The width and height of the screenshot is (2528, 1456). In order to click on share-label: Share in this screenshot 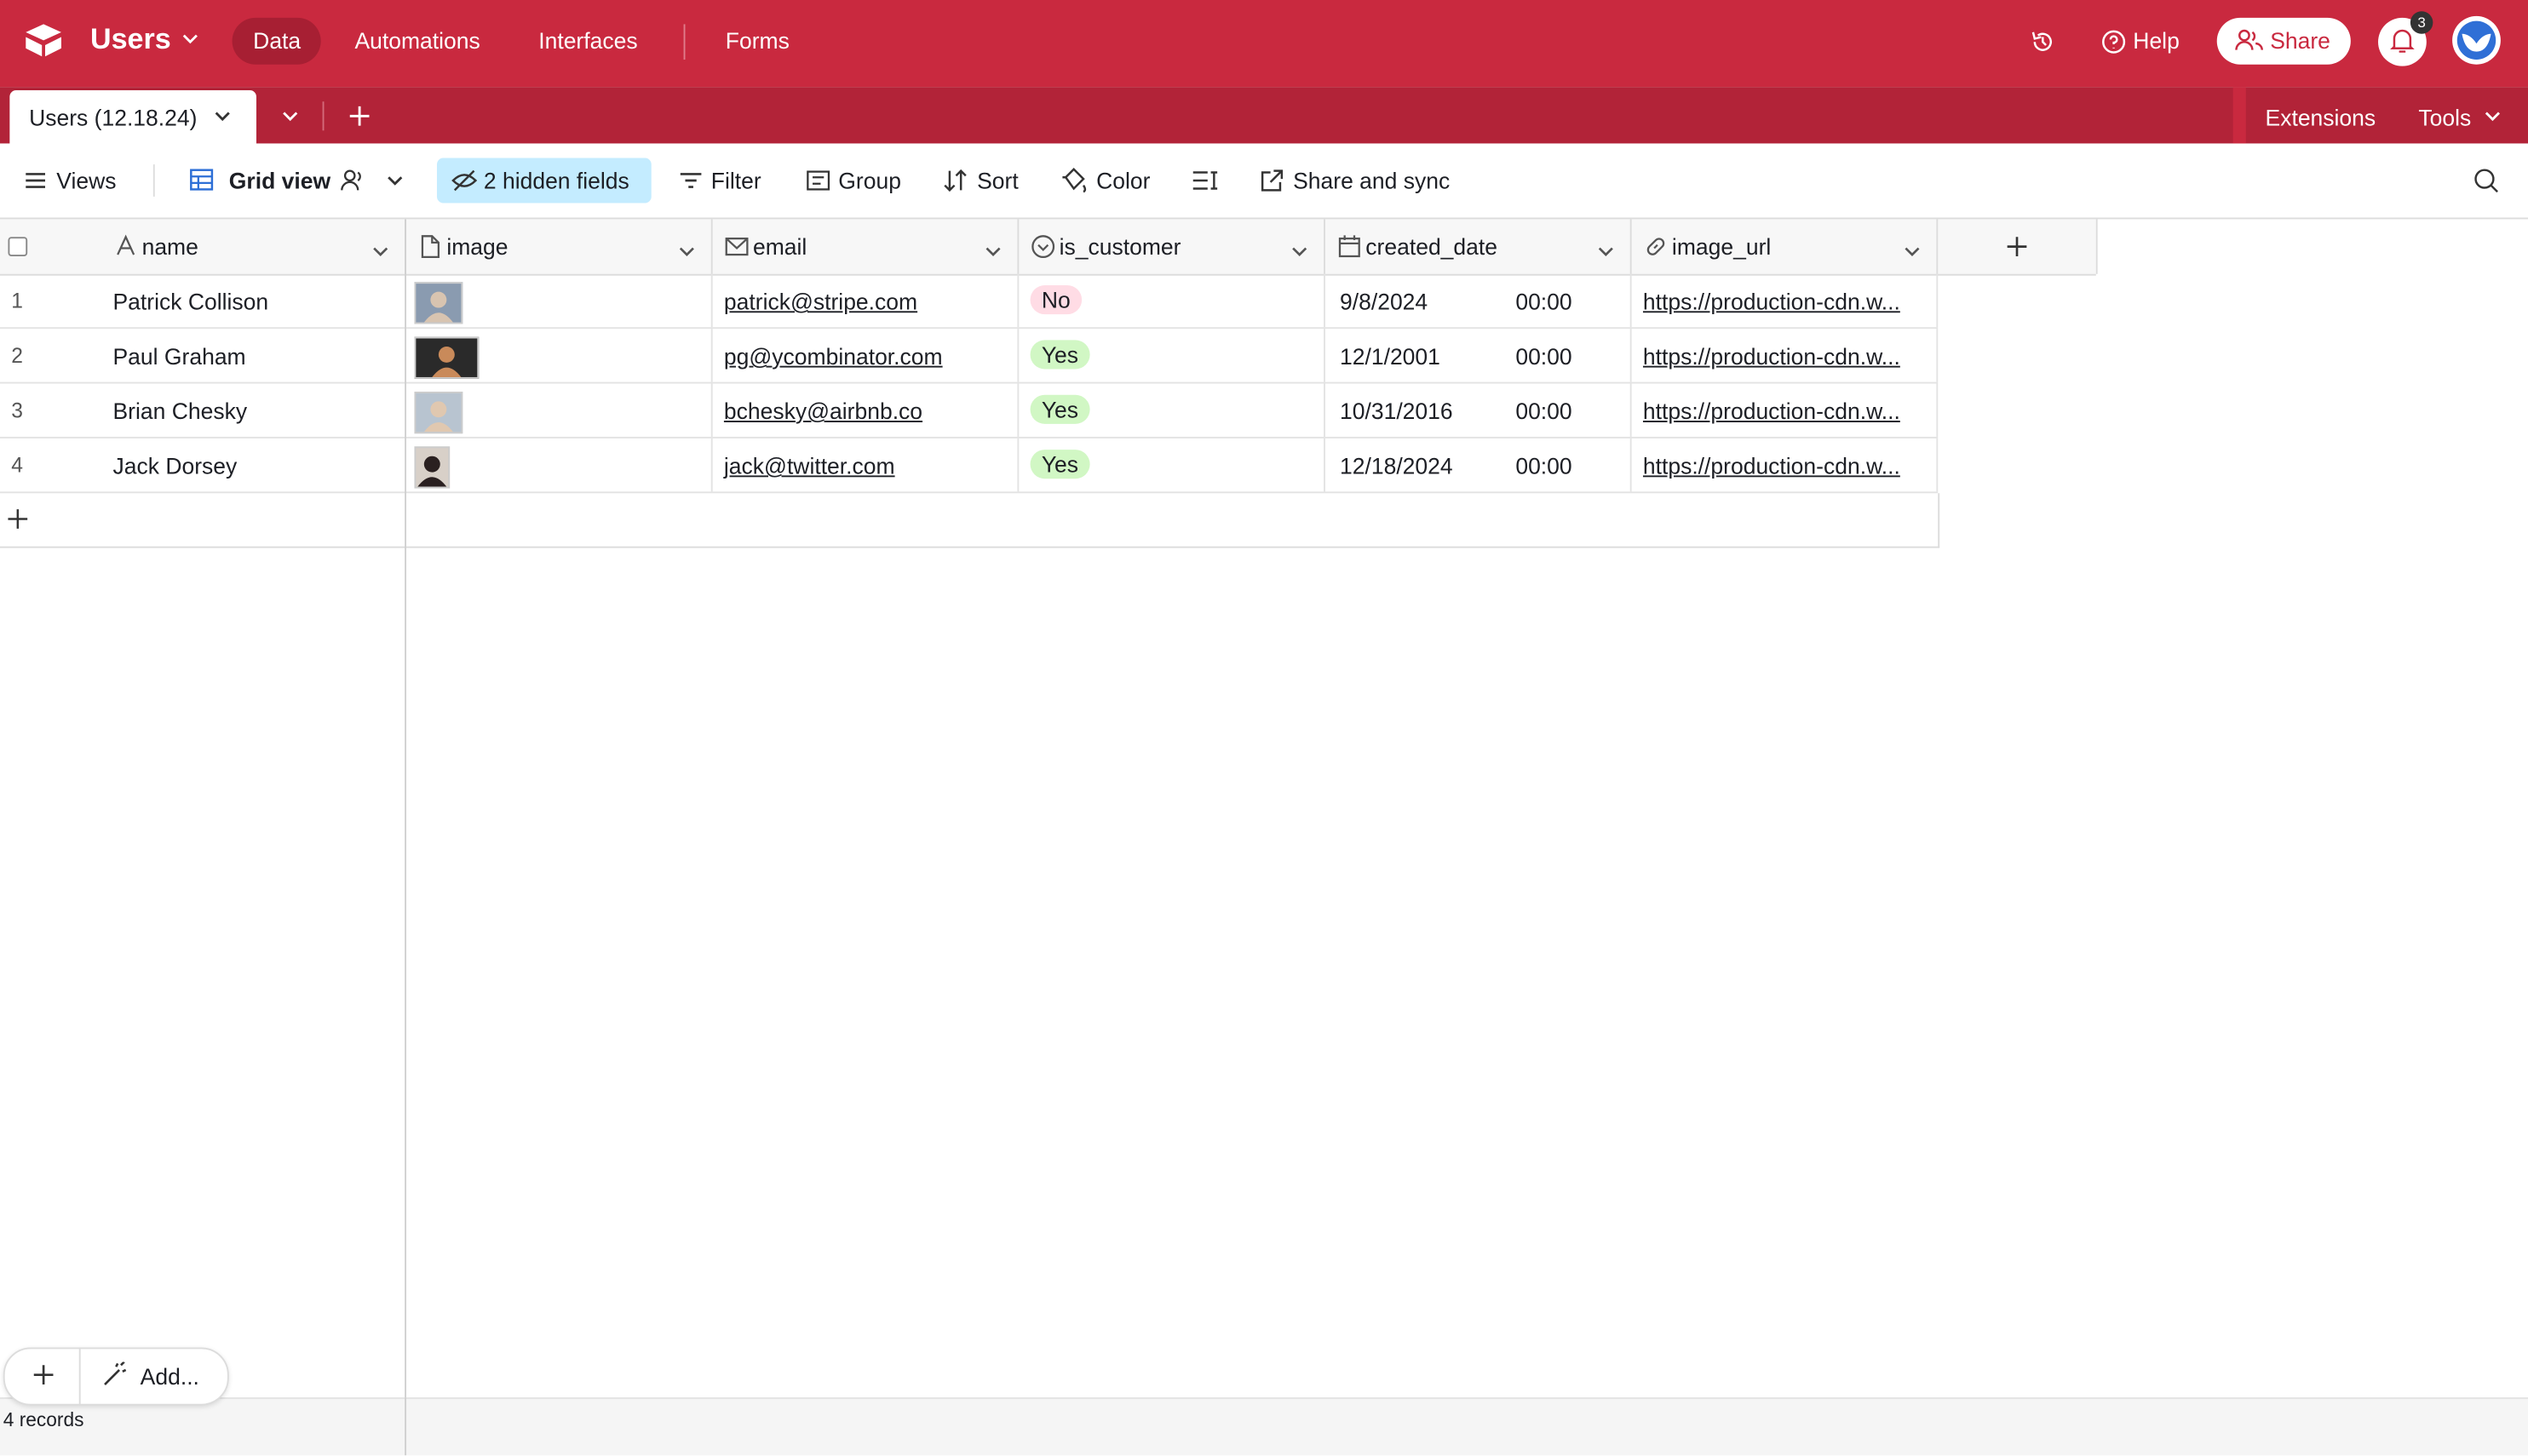, I will do `click(2300, 40)`.